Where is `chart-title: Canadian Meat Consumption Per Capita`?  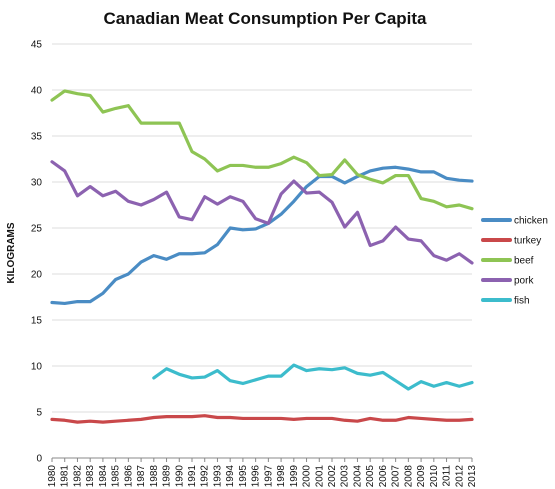
chart-title: Canadian Meat Consumption Per Capita is located at coordinates (265, 18).